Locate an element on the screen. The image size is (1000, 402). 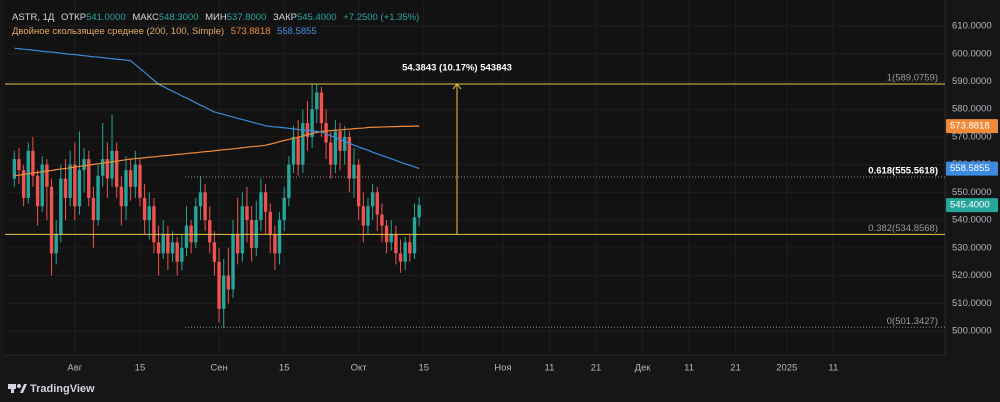
price-tag-label: 573.8818 is located at coordinates (970, 126).